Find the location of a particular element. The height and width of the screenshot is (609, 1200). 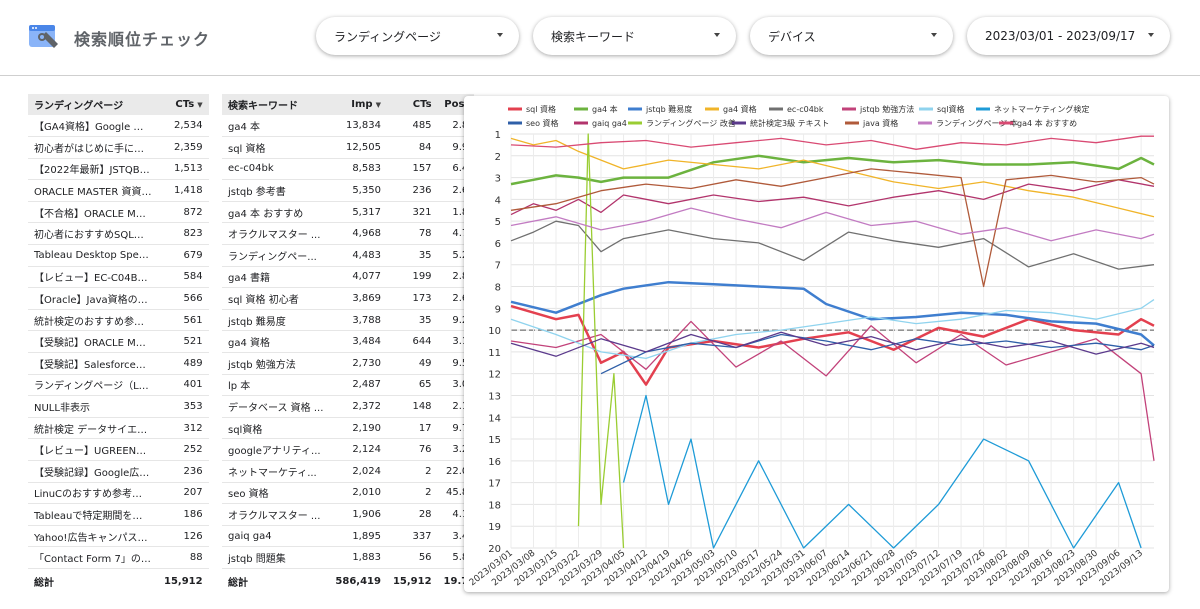

total-row: 総計 15,912 is located at coordinates (118, 581).